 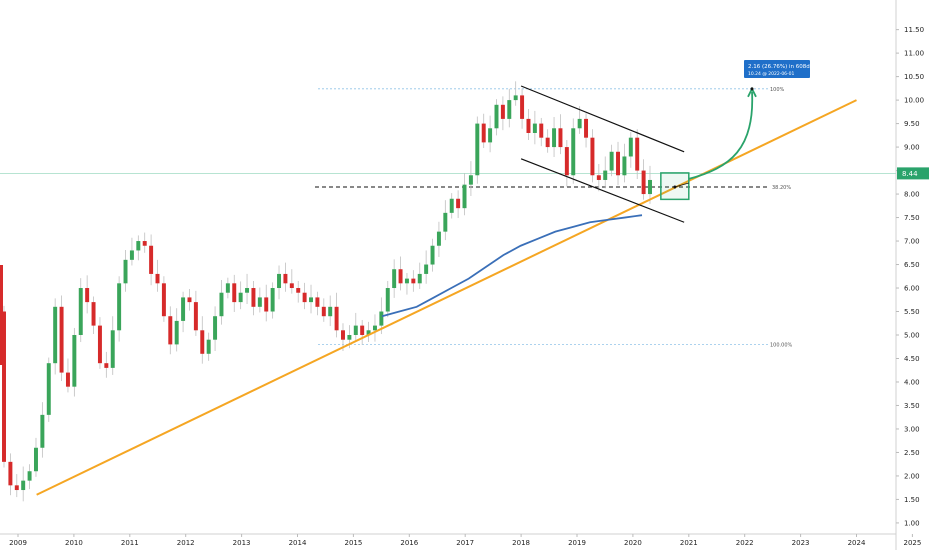 I want to click on y-tick-label: 6.00, so click(x=912, y=289).